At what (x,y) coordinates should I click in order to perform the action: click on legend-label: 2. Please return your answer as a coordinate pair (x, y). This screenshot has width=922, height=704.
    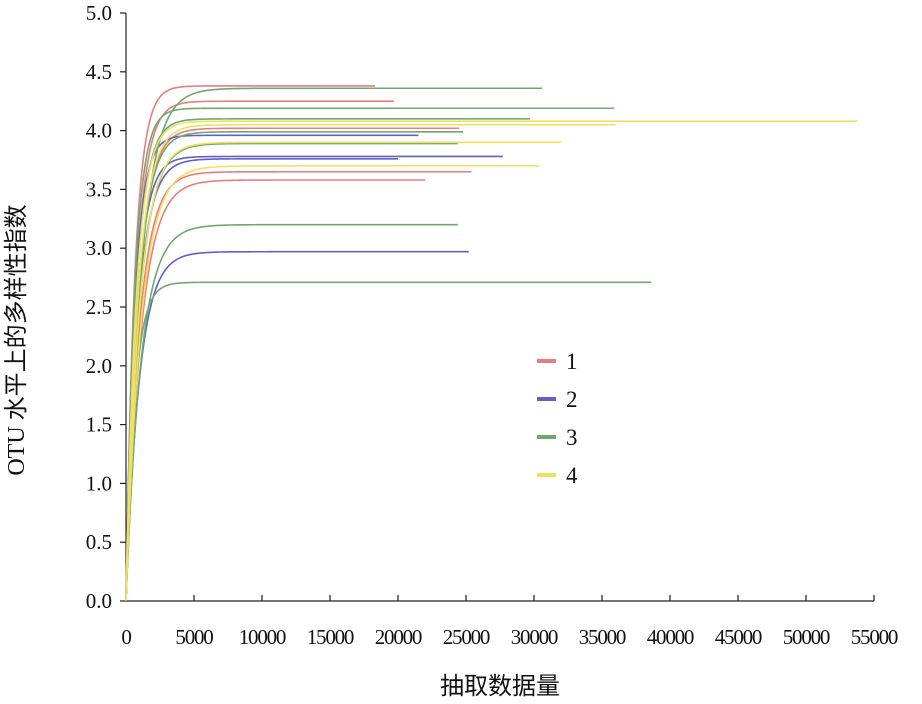
    Looking at the image, I should click on (572, 399).